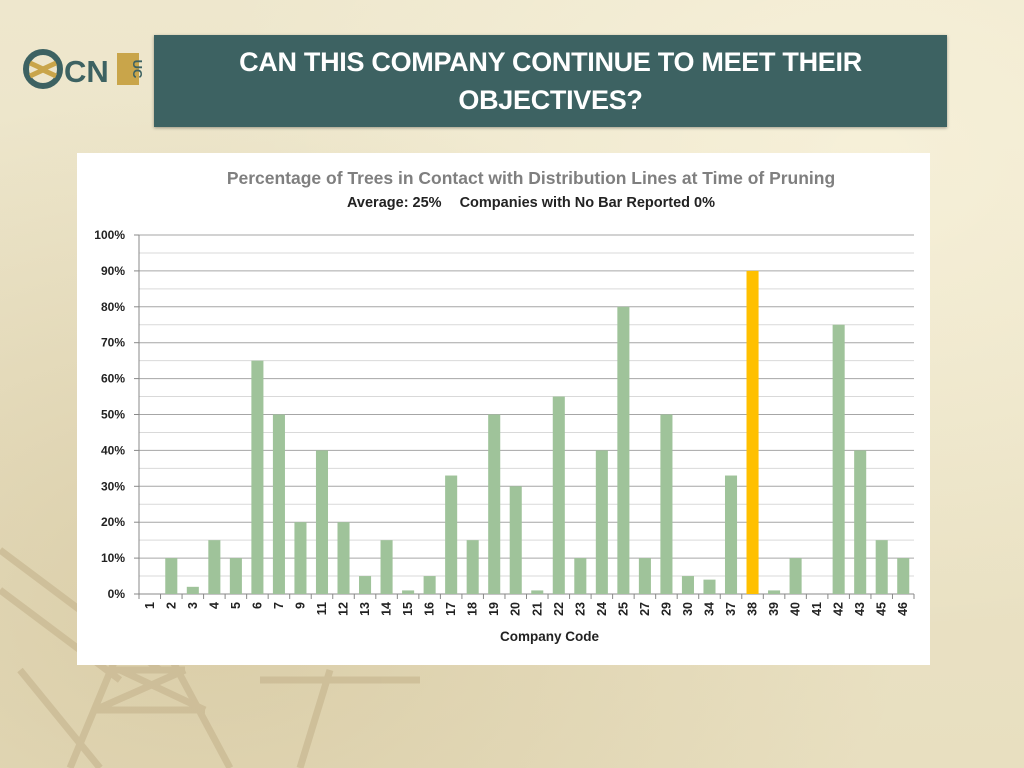  Describe the element at coordinates (516, 609) in the screenshot. I see `x-tick-label-20: 20` at that location.